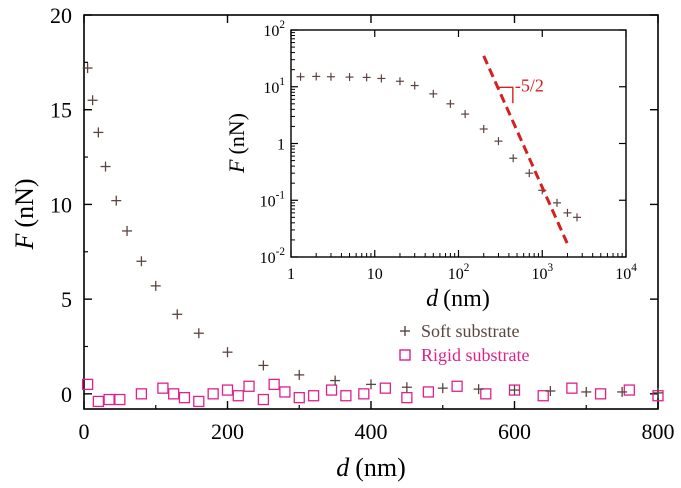 This screenshot has width=681, height=488. Describe the element at coordinates (236, 143) in the screenshot. I see `inset-y-axis-label: F(nN)` at that location.